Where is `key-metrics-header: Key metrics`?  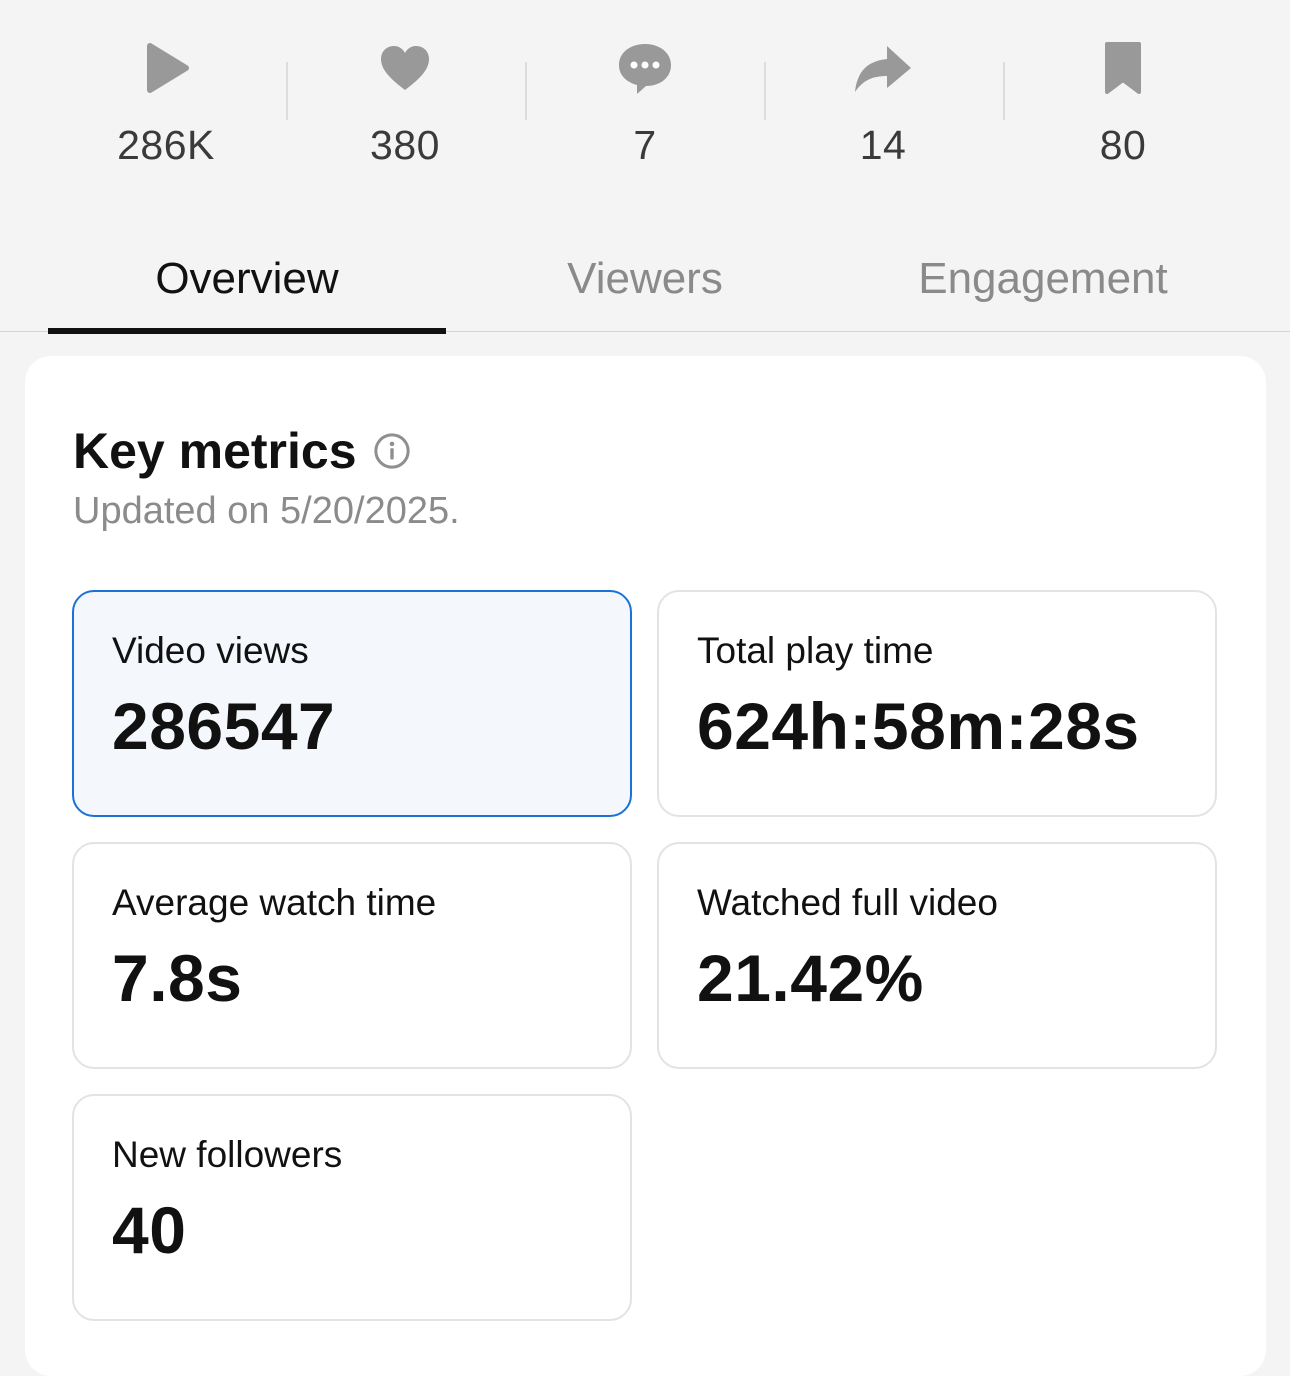 key-metrics-header: Key metrics is located at coordinates (242, 451).